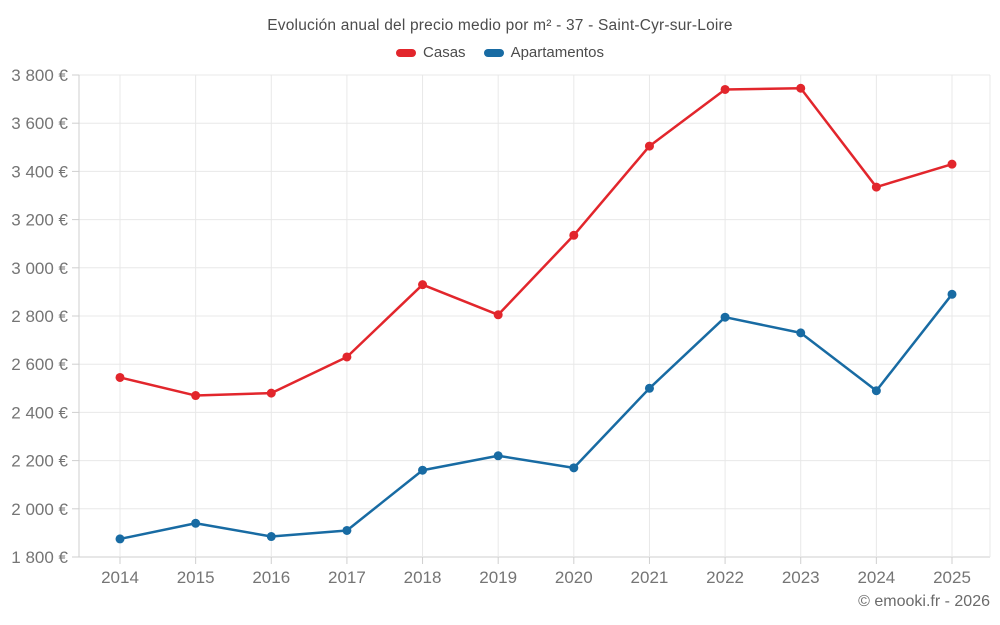 This screenshot has height=625, width=1000. What do you see at coordinates (39, 557) in the screenshot?
I see `y-tick-label: 1 800 €` at bounding box center [39, 557].